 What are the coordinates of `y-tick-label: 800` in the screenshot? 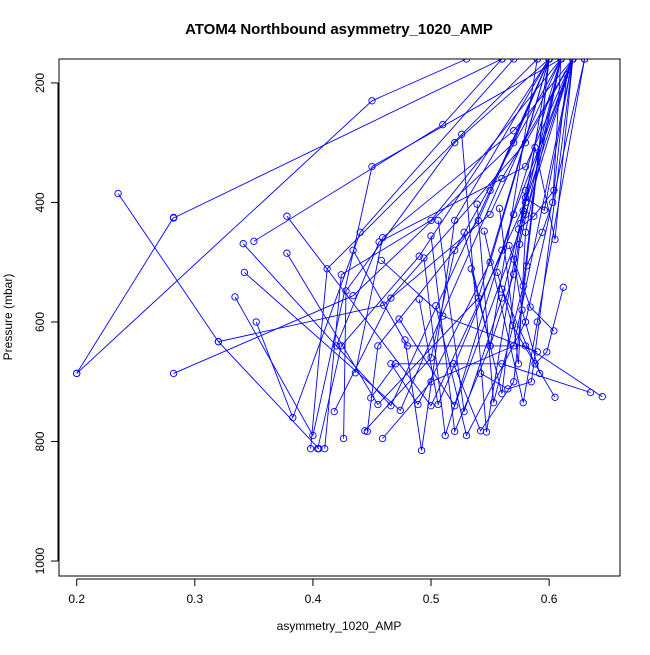 It's located at (40, 441).